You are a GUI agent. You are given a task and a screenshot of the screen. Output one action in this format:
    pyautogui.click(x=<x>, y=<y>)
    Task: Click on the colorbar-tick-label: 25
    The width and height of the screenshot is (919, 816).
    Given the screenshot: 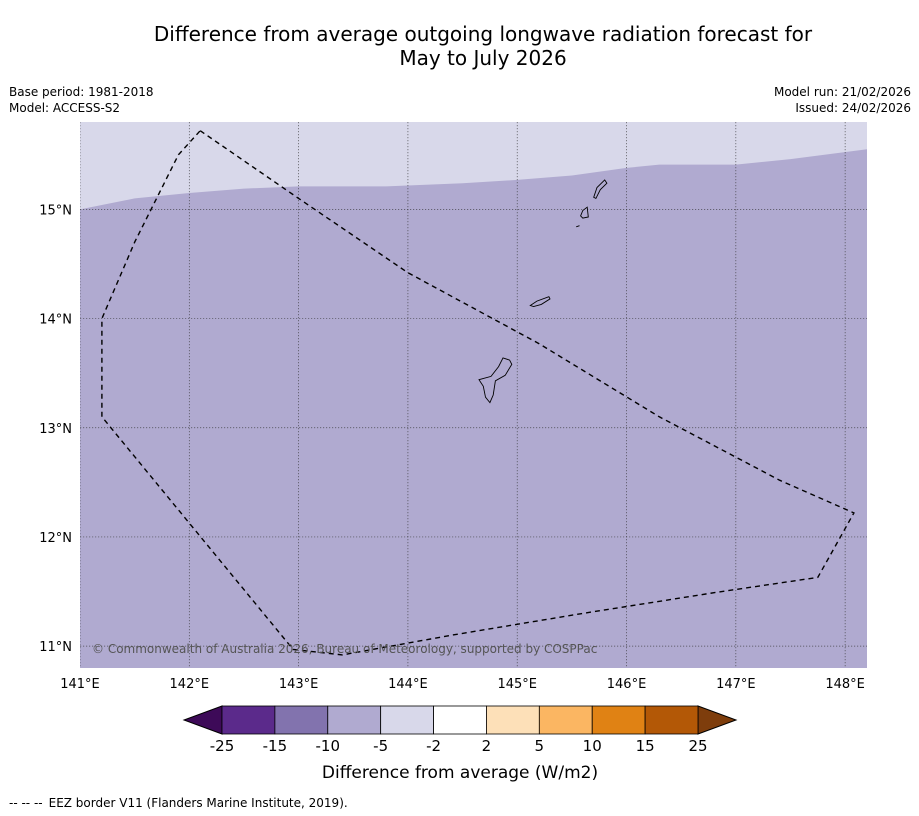 What is the action you would take?
    pyautogui.click(x=697, y=746)
    